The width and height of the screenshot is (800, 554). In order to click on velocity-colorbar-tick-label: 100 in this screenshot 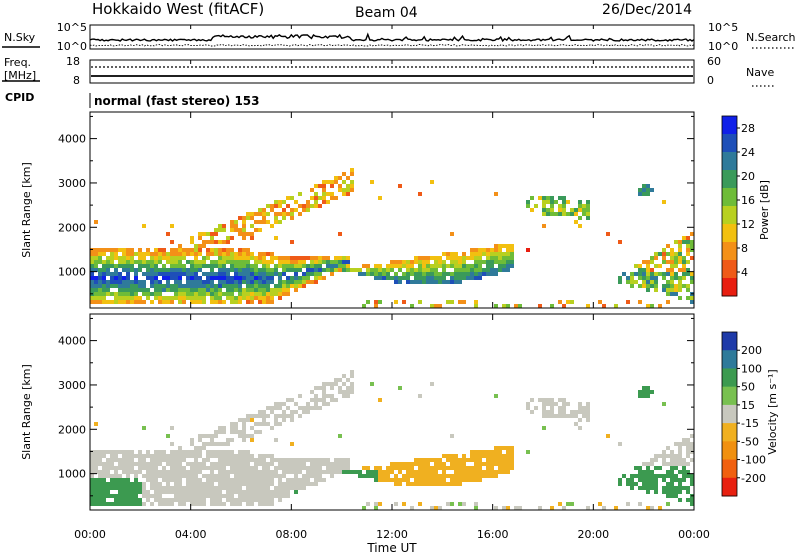, I will do `click(751, 368)`.